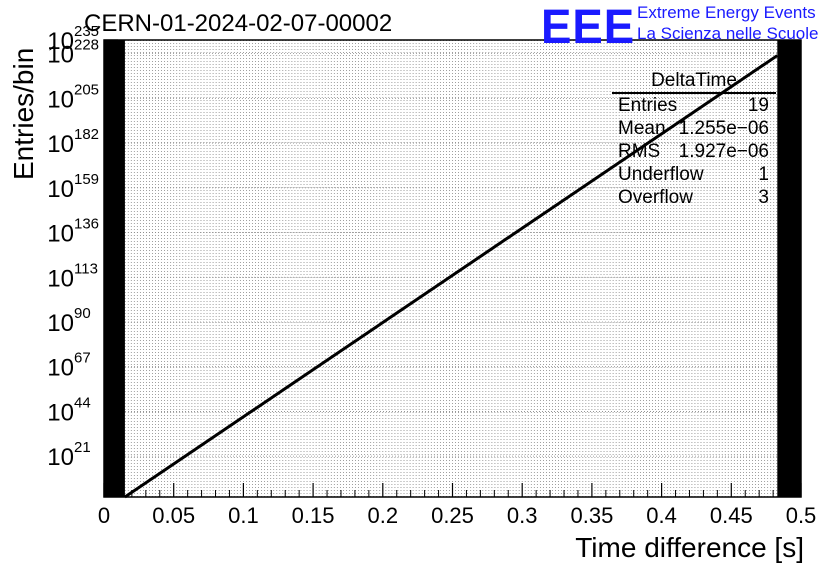 This screenshot has height=572, width=836. What do you see at coordinates (173, 515) in the screenshot?
I see `x-tick-label: 0.05` at bounding box center [173, 515].